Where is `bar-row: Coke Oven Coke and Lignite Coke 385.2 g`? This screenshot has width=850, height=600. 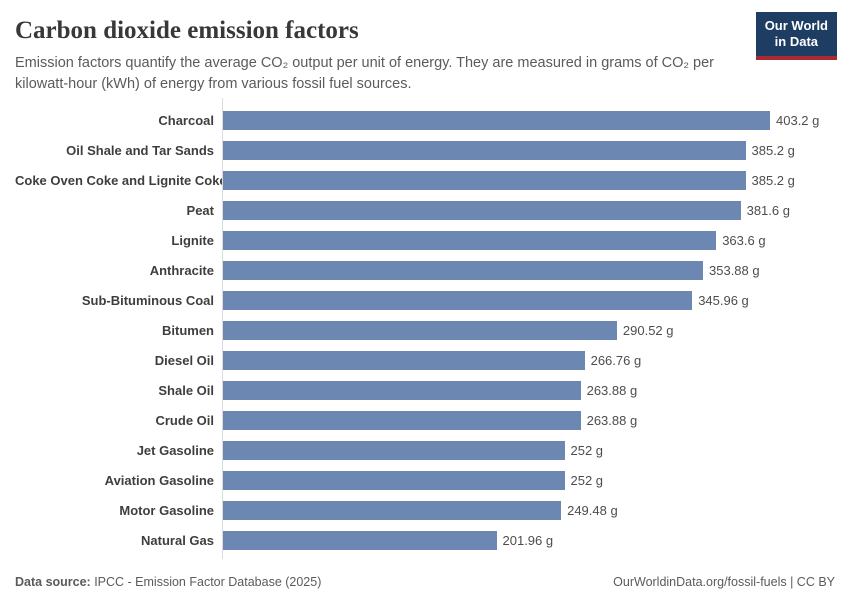 bar-row: Coke Oven Coke and Lignite Coke 385.2 g is located at coordinates (425, 180).